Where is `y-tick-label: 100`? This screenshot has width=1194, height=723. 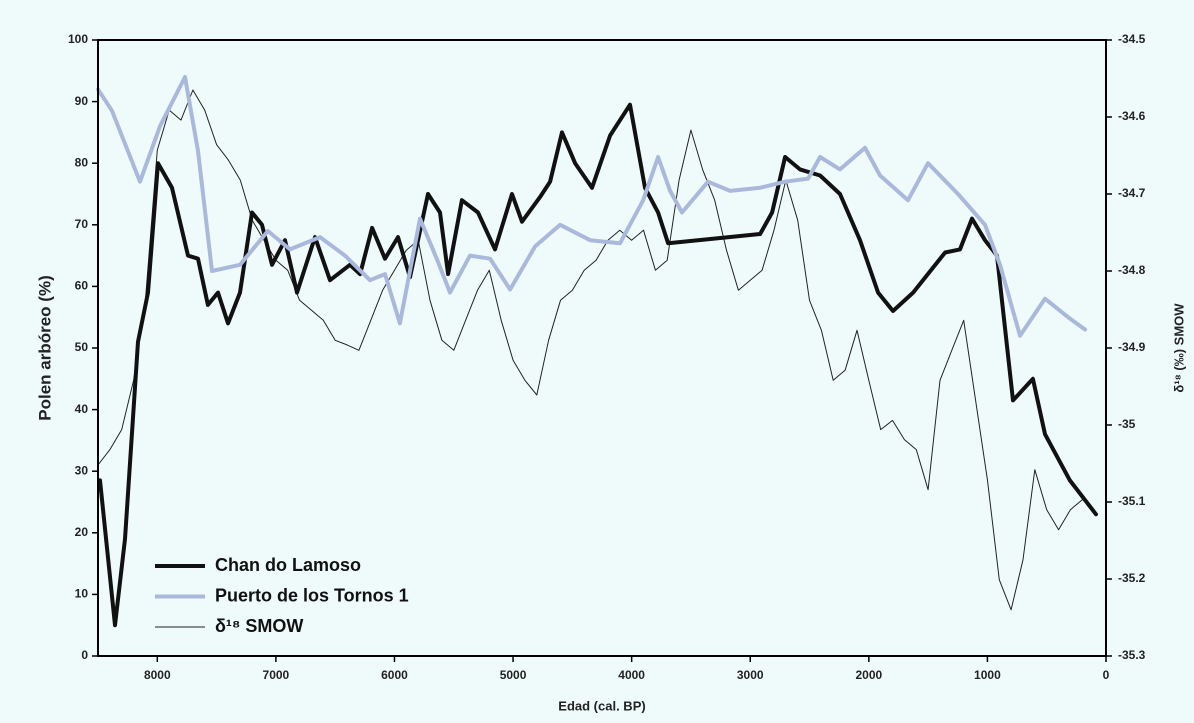 y-tick-label: 100 is located at coordinates (78, 39).